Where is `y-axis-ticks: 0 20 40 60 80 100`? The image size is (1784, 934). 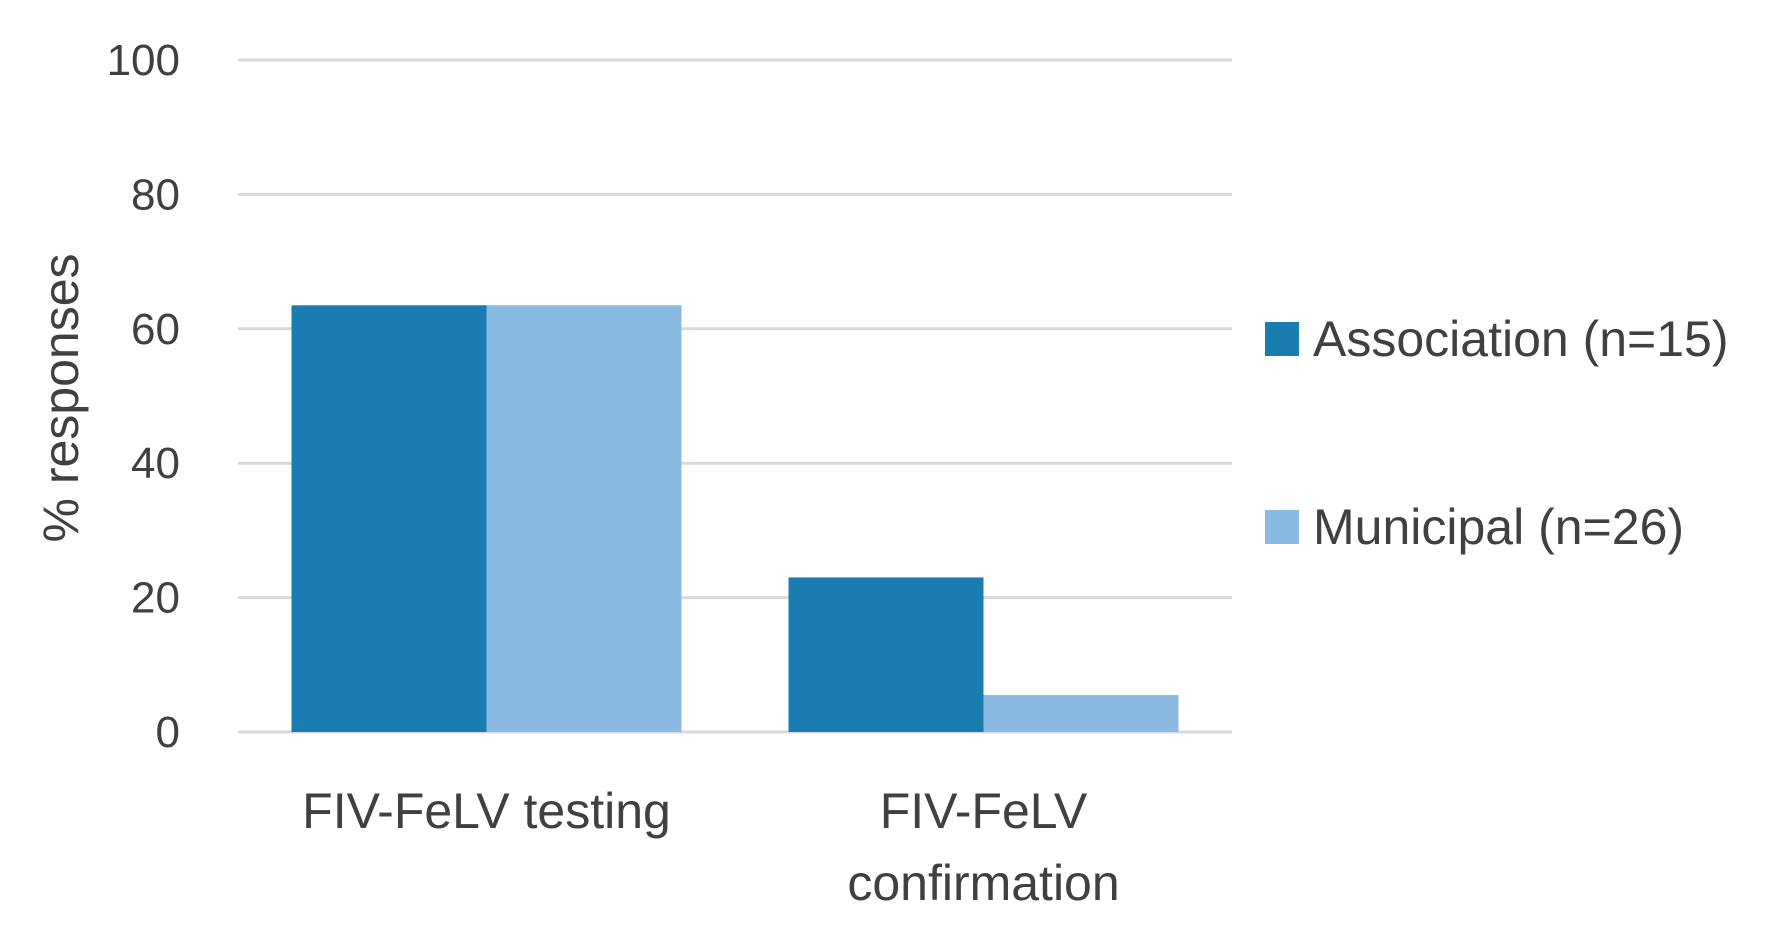
y-axis-ticks: 0 20 40 60 80 100 is located at coordinates (143, 396).